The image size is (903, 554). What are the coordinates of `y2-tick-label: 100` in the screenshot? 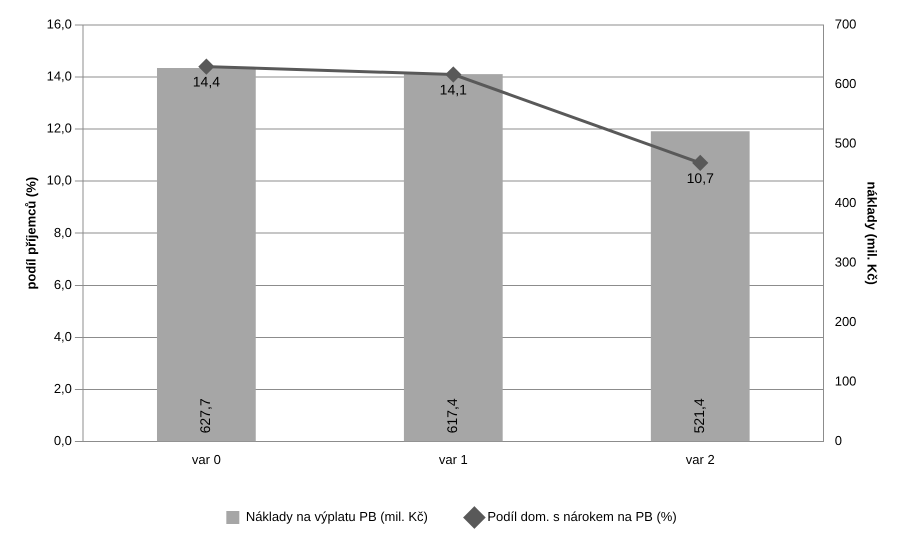 It's located at (845, 380).